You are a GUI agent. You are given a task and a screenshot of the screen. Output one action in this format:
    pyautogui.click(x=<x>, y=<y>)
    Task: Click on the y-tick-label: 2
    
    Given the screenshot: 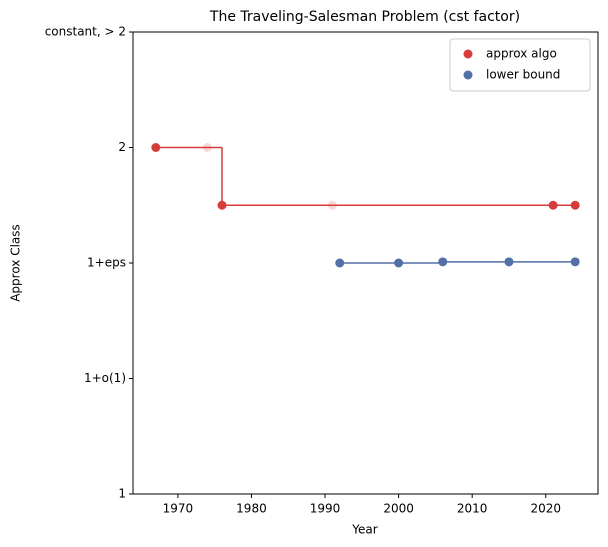 What is the action you would take?
    pyautogui.click(x=122, y=147)
    